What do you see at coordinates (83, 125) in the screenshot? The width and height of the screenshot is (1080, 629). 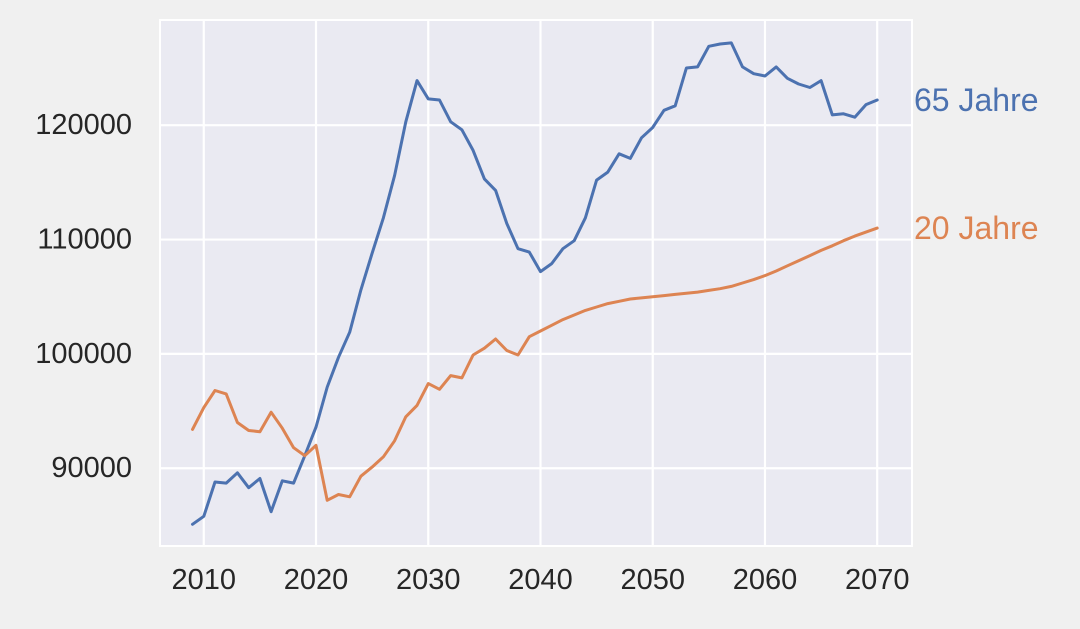 I see `y-tick-label: 120000` at bounding box center [83, 125].